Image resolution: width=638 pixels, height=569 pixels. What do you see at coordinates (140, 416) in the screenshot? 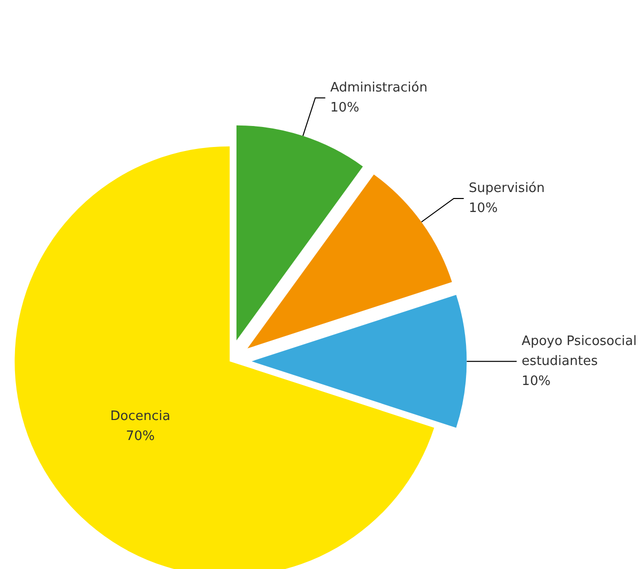
I see `slice-label: Docencia` at bounding box center [140, 416].